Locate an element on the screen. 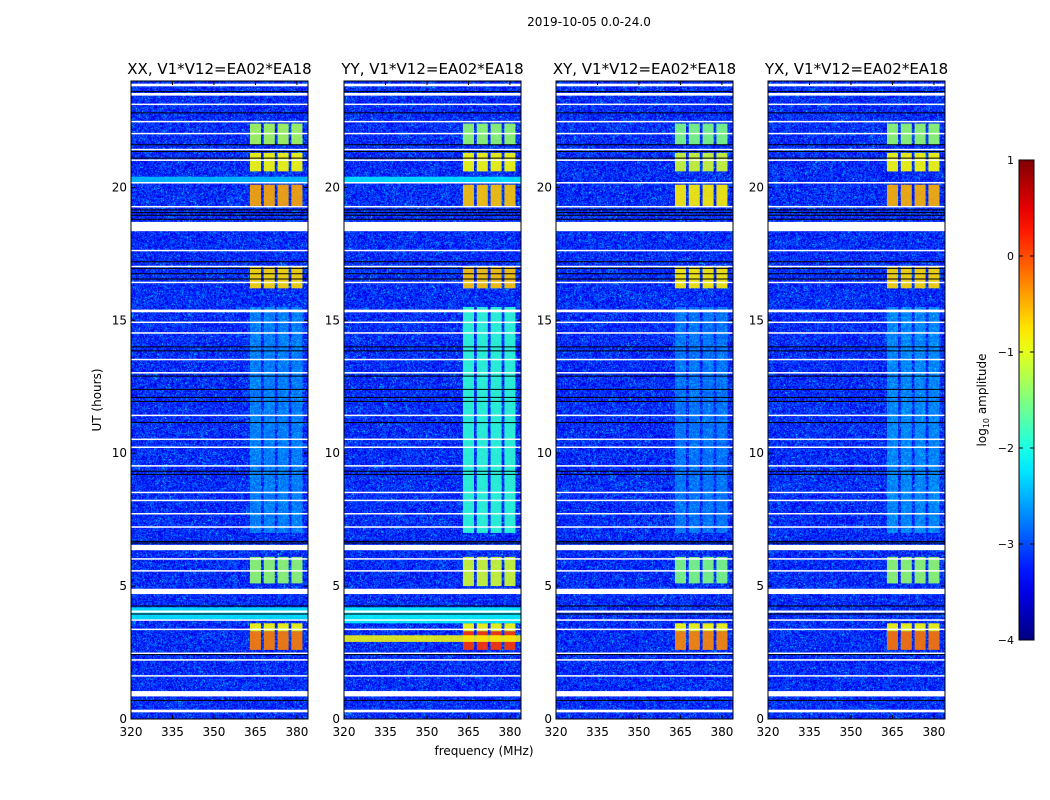 This screenshot has height=800, width=1050. x-axis-label: frequency (MHz) is located at coordinates (483, 751).